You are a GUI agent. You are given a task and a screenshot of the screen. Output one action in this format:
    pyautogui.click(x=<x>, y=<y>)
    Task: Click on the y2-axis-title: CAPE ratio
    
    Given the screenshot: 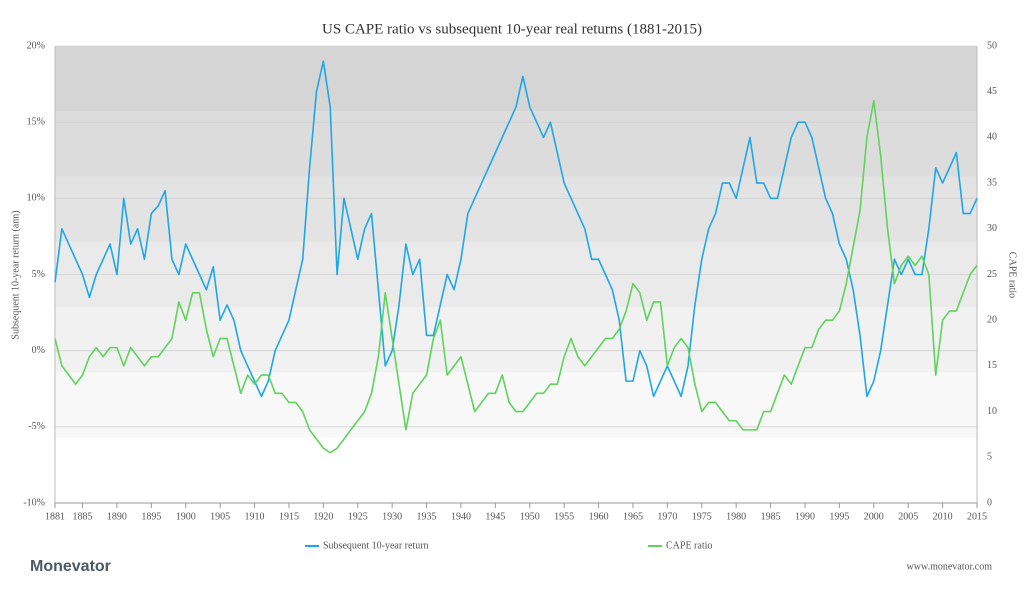 What is the action you would take?
    pyautogui.click(x=1012, y=275)
    